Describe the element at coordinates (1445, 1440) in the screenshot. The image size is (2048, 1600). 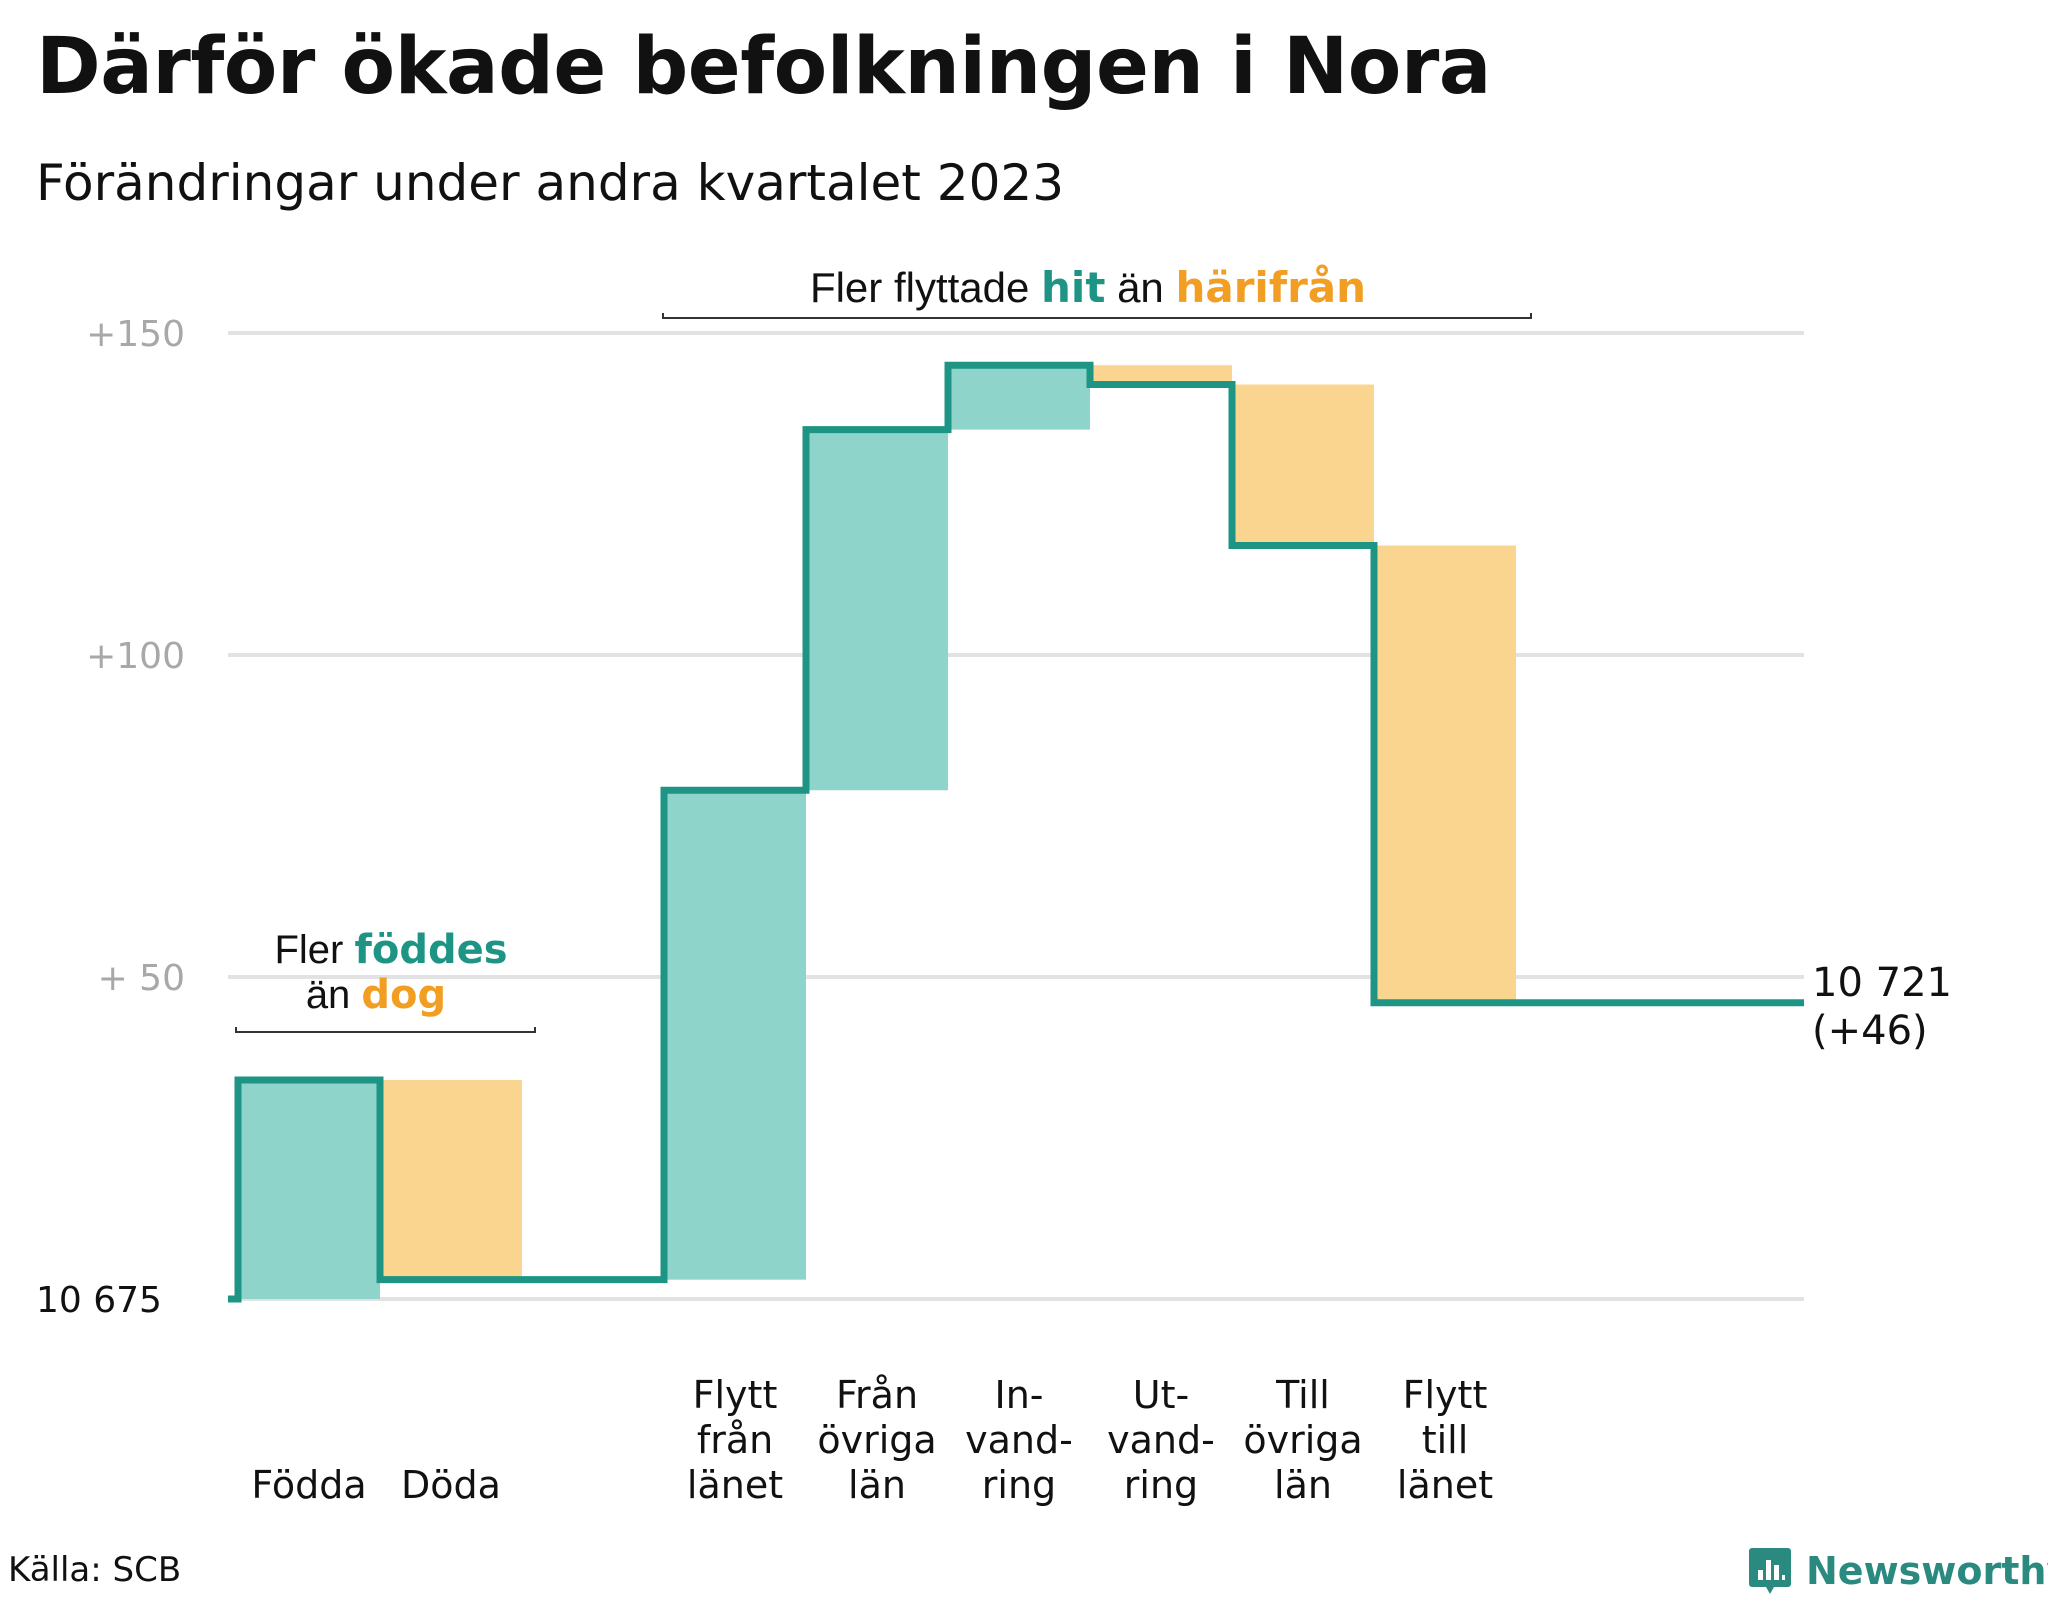
I see `x-category-label: till` at that location.